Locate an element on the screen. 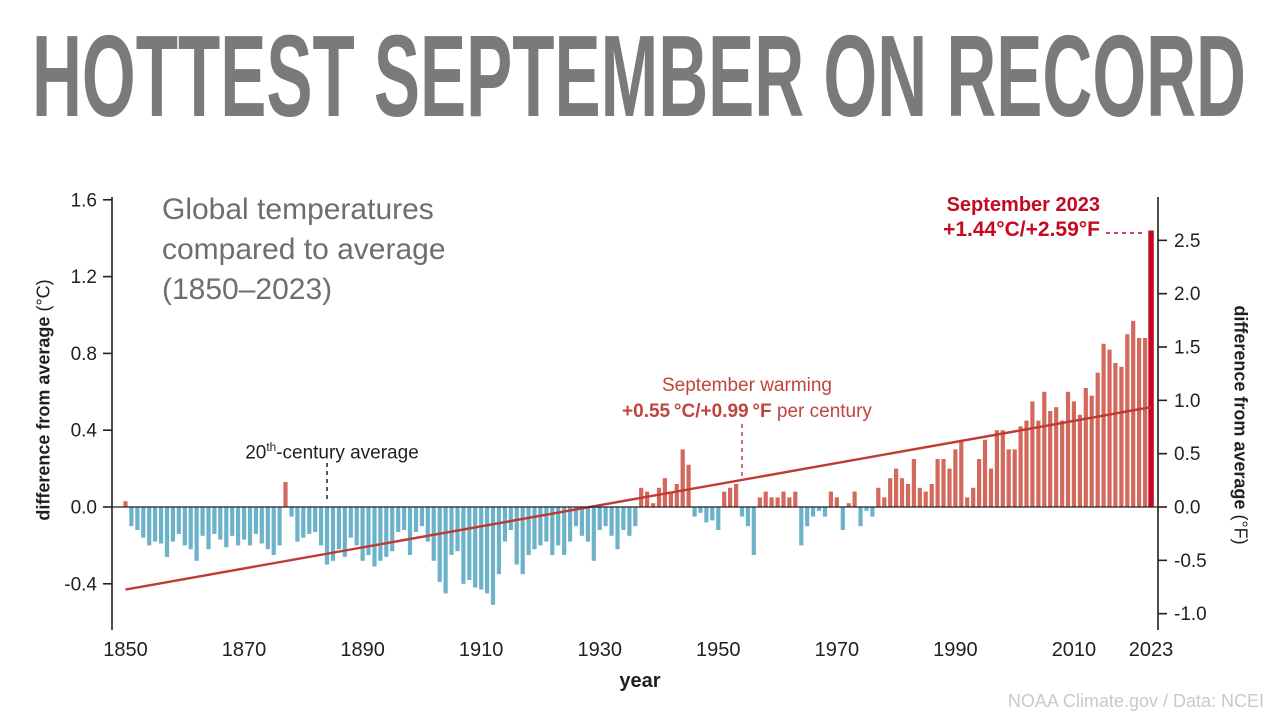  x-axis-label: year is located at coordinates (640, 681).